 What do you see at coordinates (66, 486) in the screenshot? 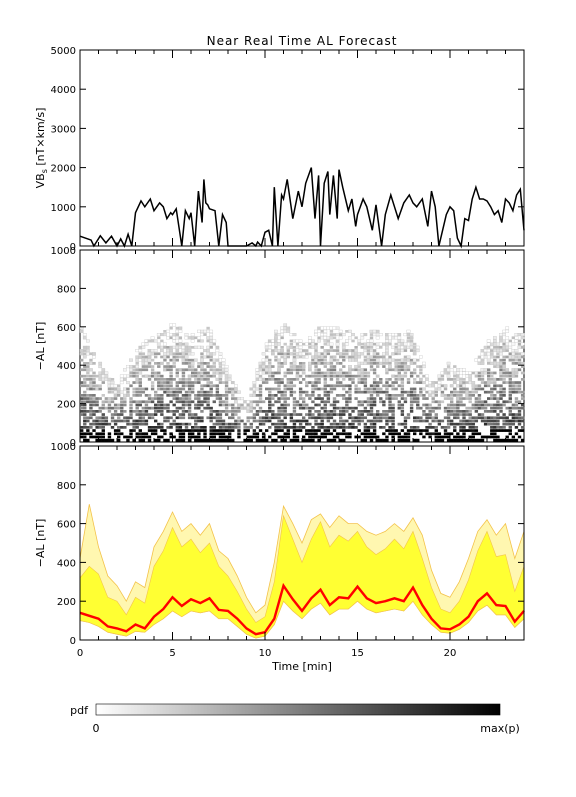
I see `al-forecast-y-tick-label: 800` at bounding box center [66, 486].